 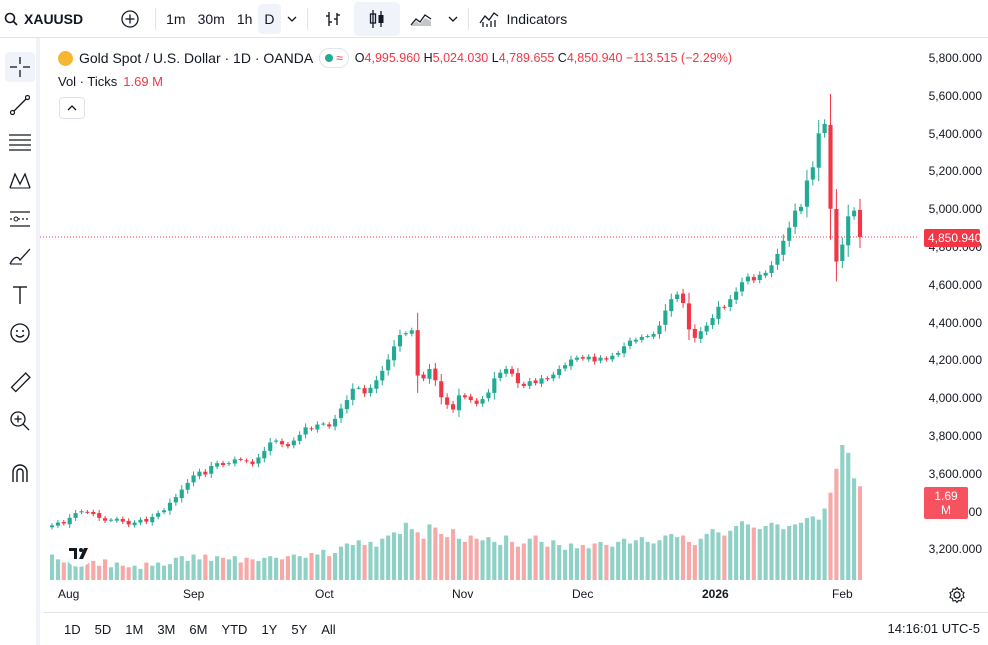 I want to click on volume-legend: Vol · Ticks 1.69 M, so click(x=110, y=81).